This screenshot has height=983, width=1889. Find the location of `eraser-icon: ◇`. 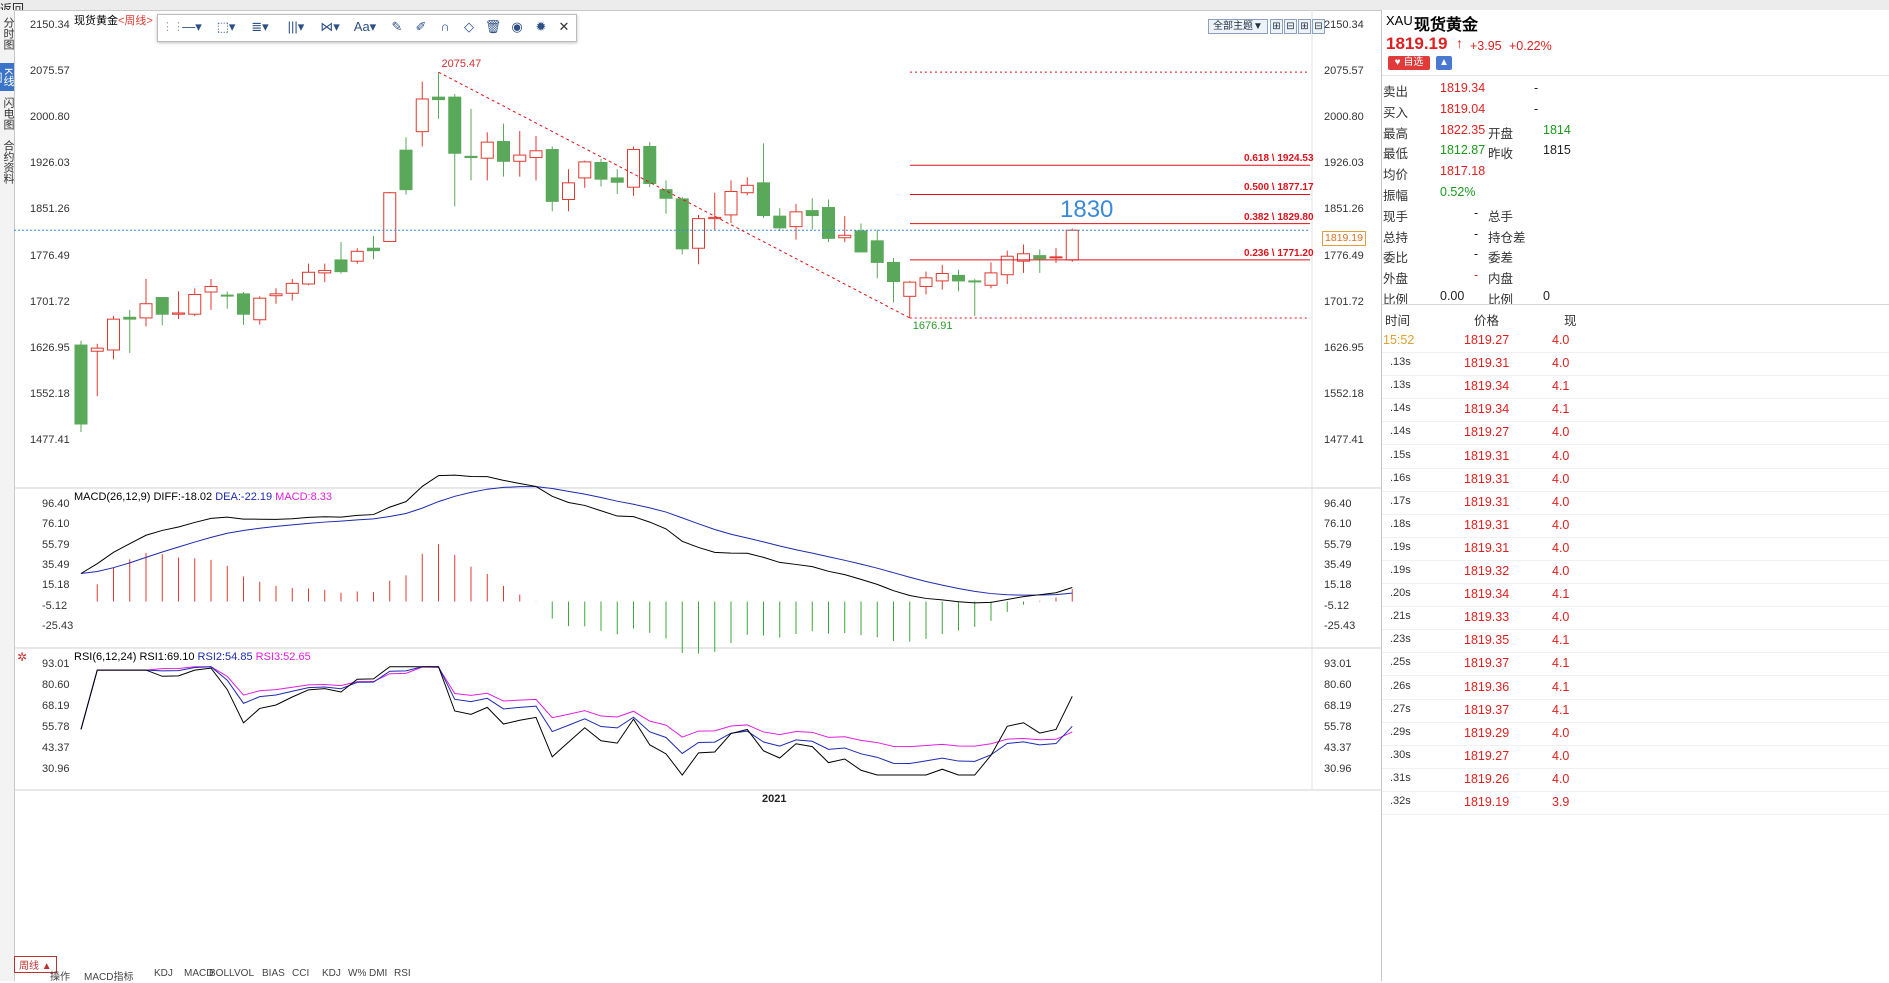

eraser-icon: ◇ is located at coordinates (469, 26).